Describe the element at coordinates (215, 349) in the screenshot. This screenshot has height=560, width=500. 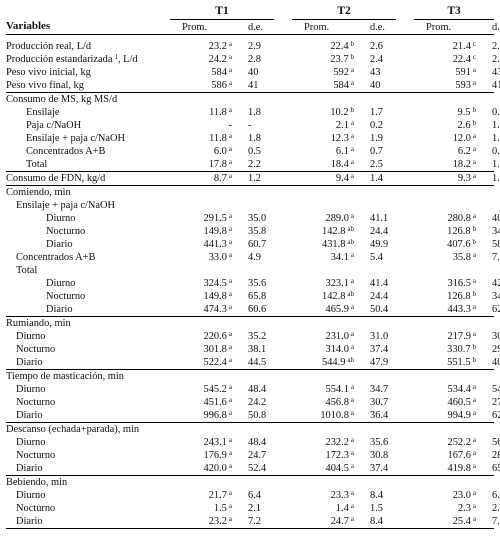
I see `mean-value: 301.8` at that location.